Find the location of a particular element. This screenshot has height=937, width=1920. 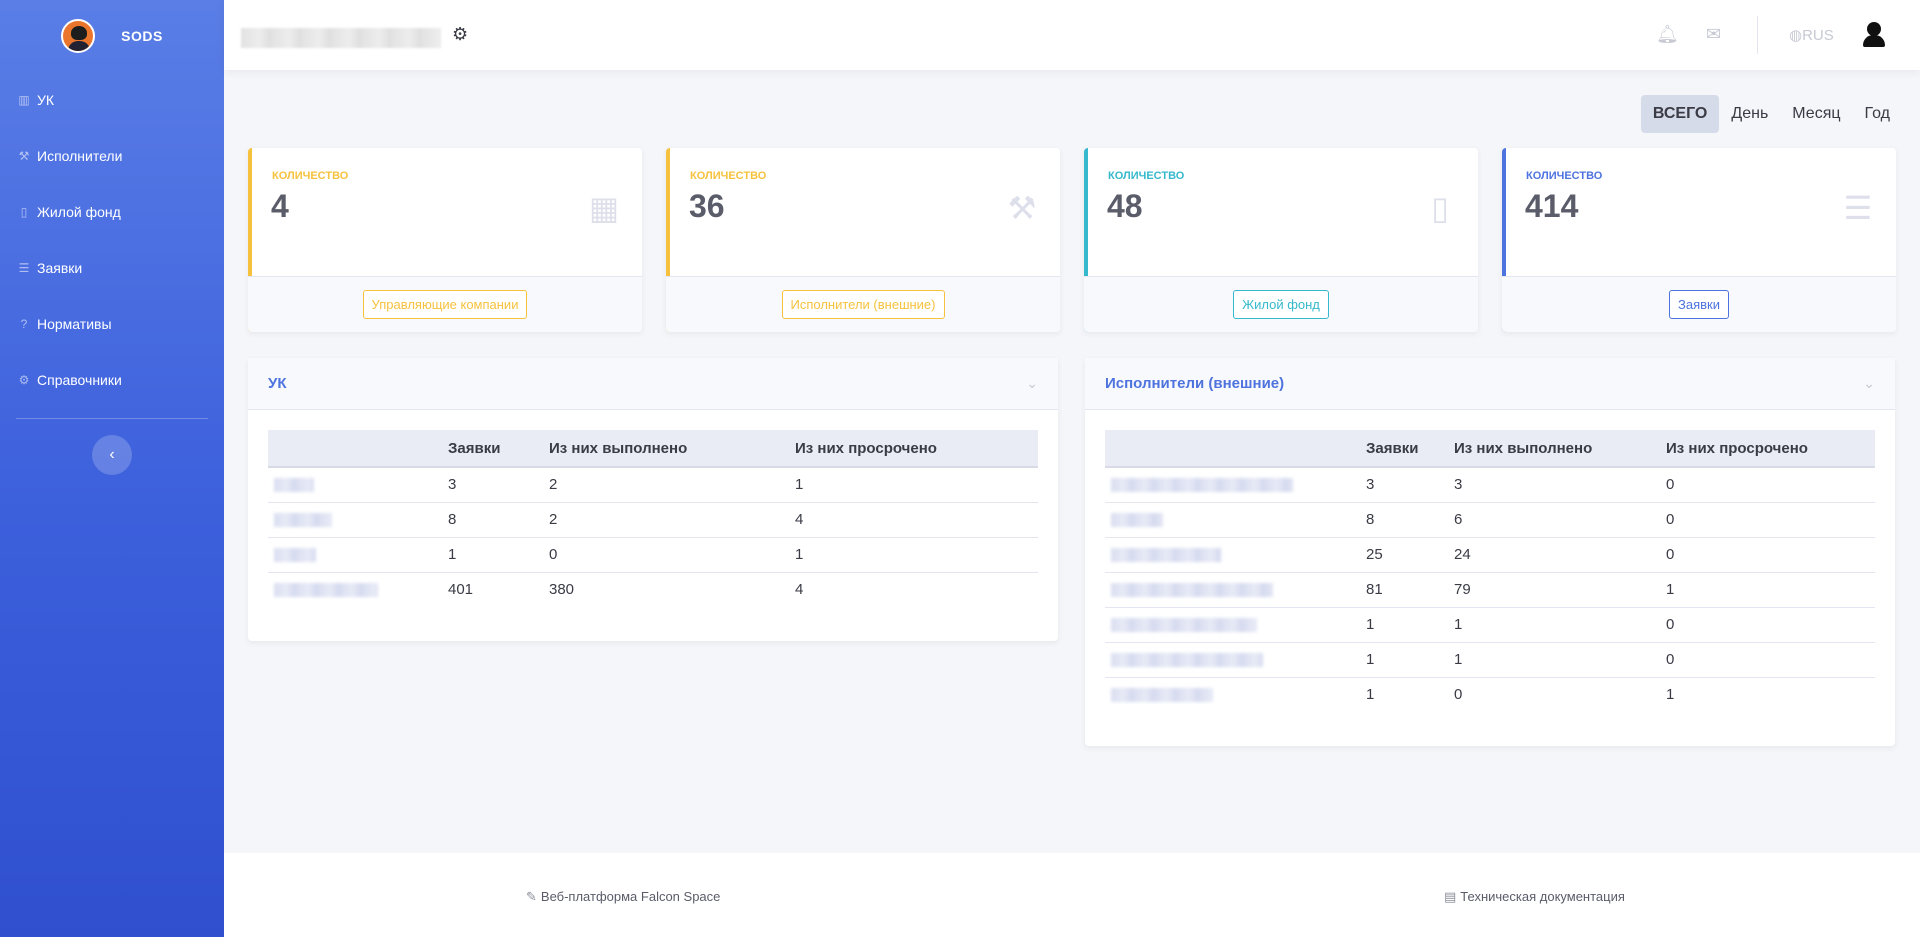

completed-cell: 380 is located at coordinates (562, 590).